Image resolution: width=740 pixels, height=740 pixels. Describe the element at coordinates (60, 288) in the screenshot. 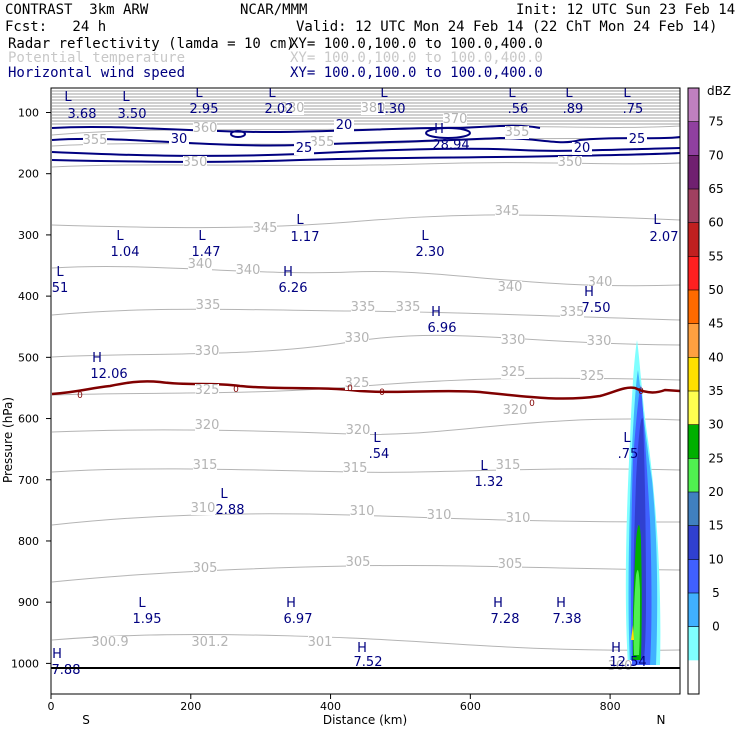

I see `extremum-value: 51` at that location.